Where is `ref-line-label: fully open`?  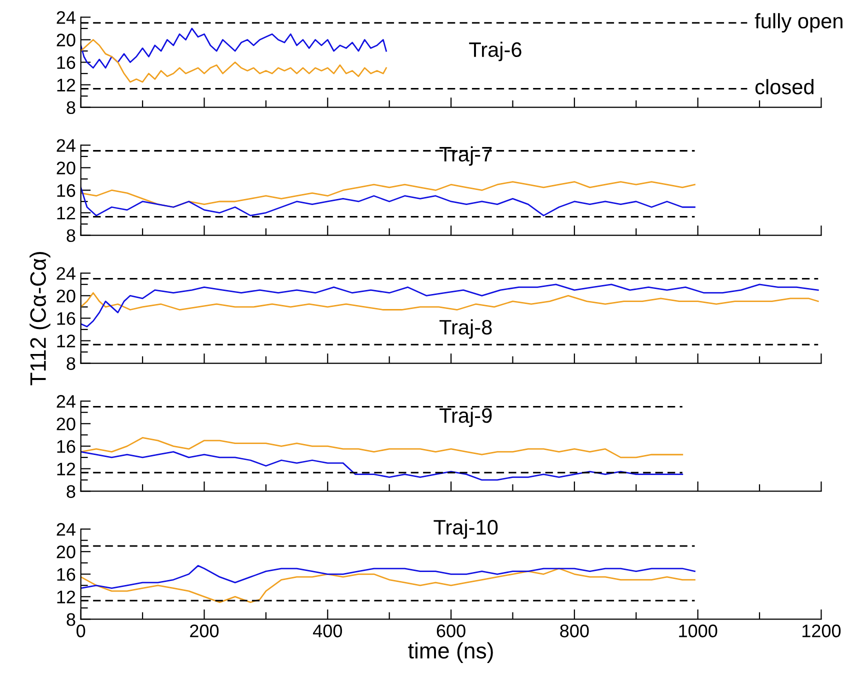 ref-line-label: fully open is located at coordinates (798, 23).